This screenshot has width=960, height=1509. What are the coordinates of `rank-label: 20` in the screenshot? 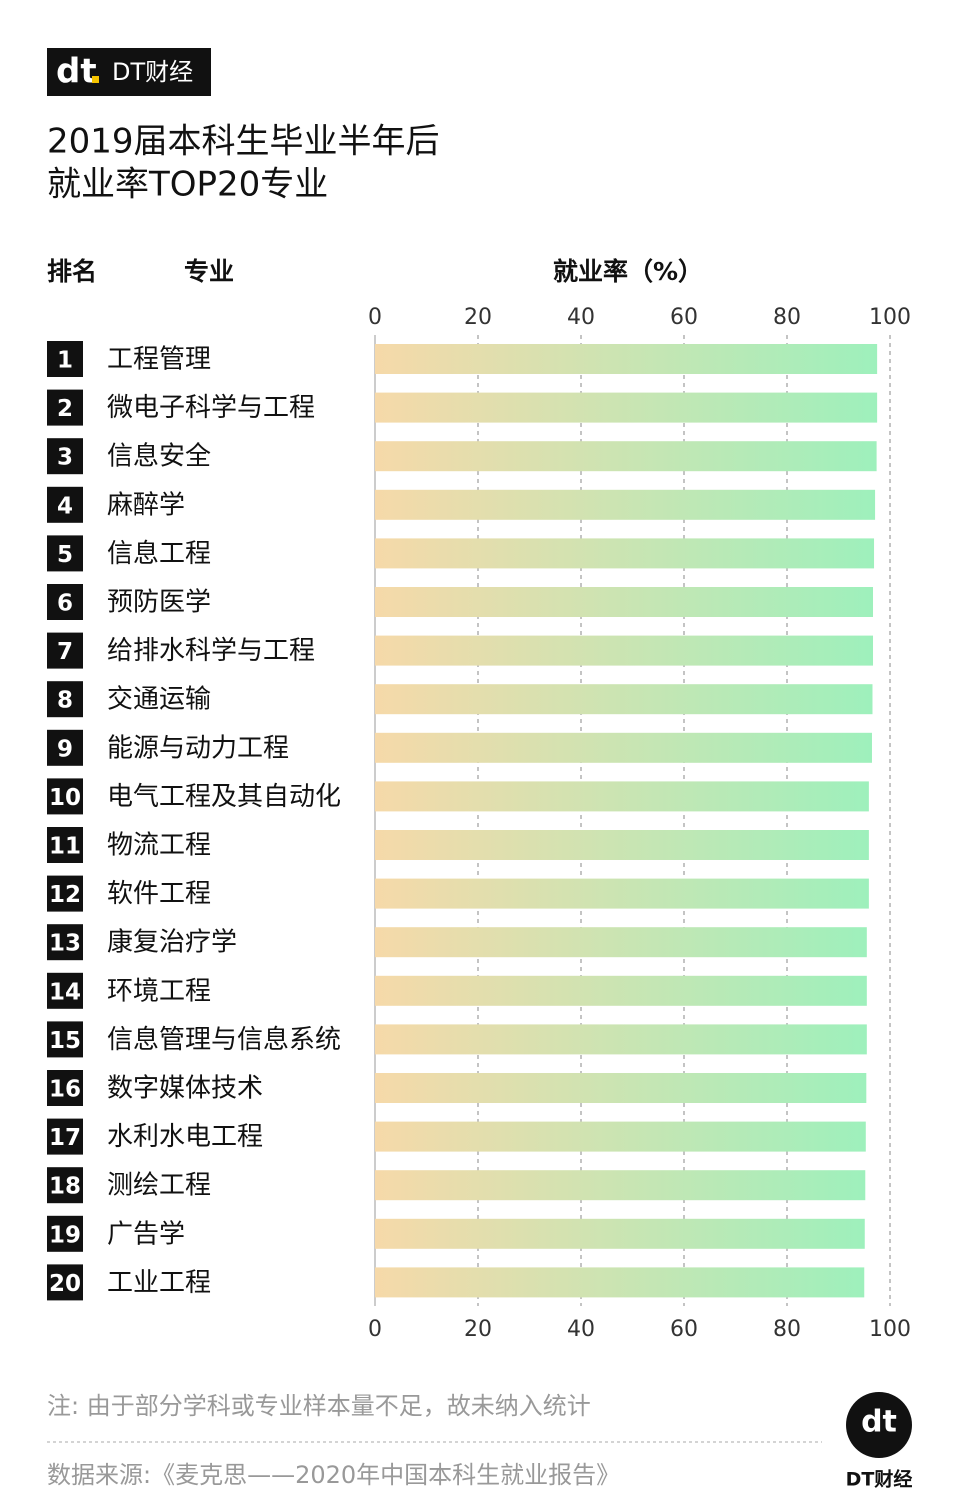 It's located at (65, 1284).